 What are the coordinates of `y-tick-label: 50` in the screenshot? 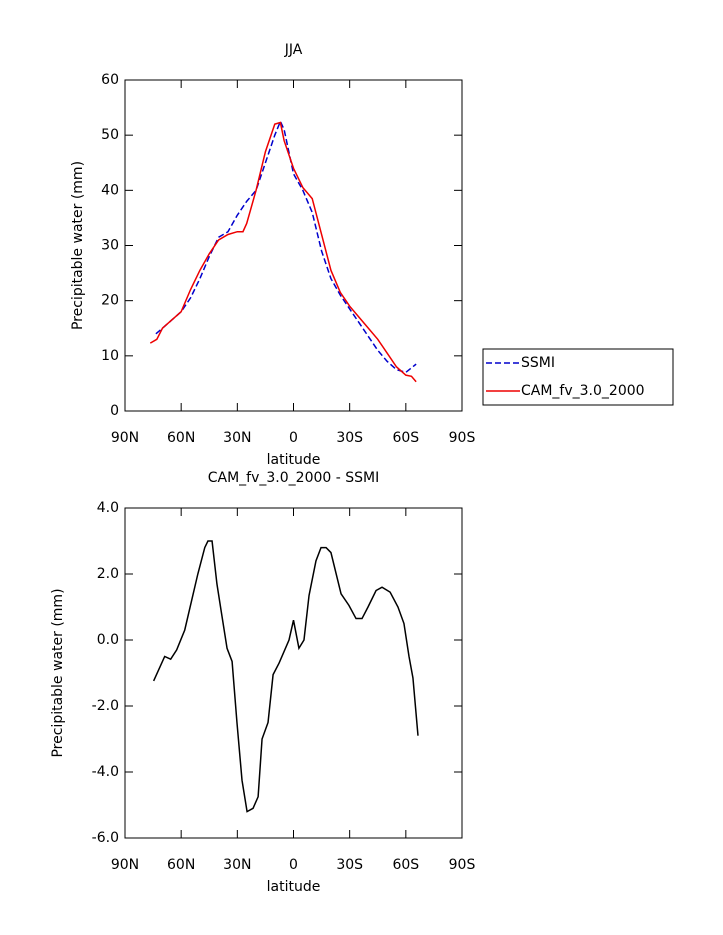 It's located at (110, 135).